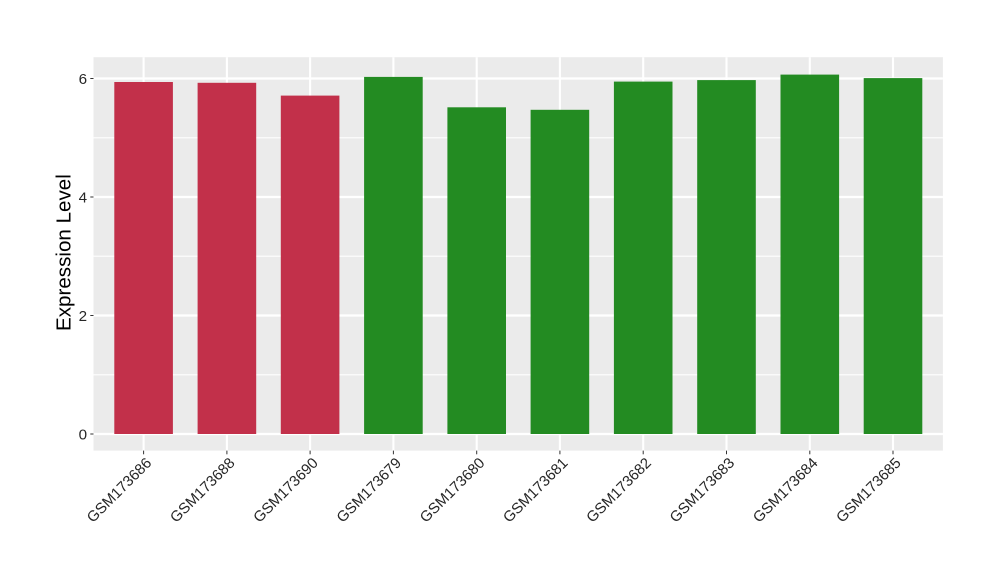 This screenshot has width=1000, height=580. I want to click on svg-text: 4, so click(83, 197).